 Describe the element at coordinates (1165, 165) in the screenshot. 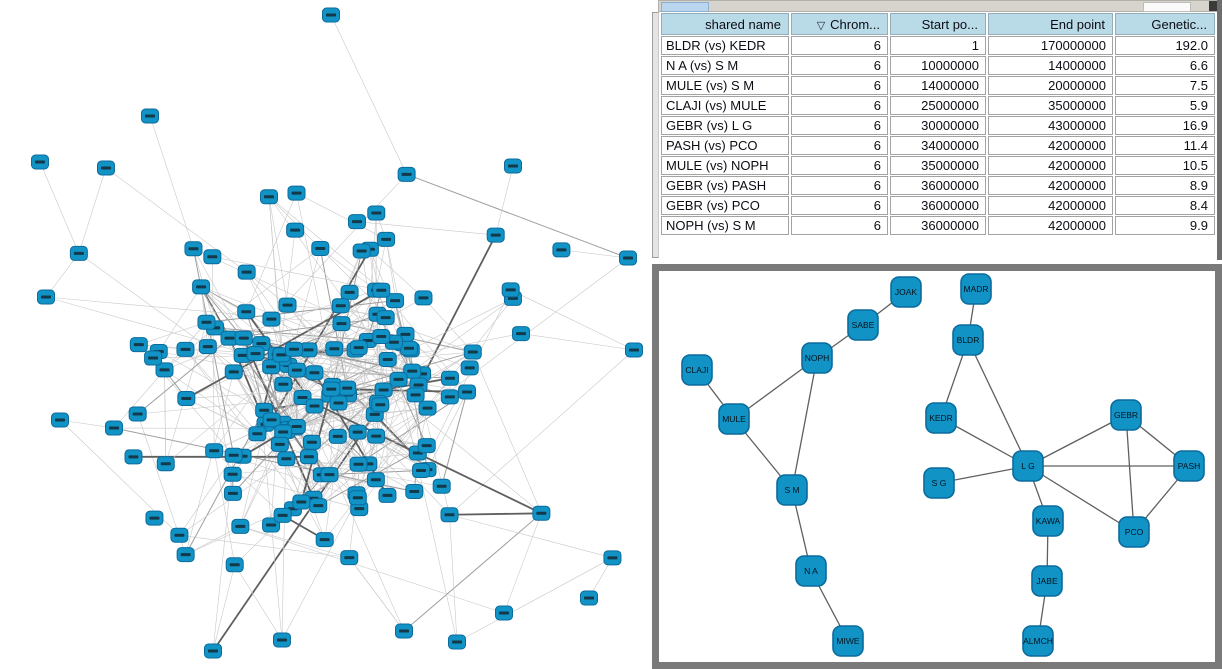

I see `table-cell: 10.5` at that location.